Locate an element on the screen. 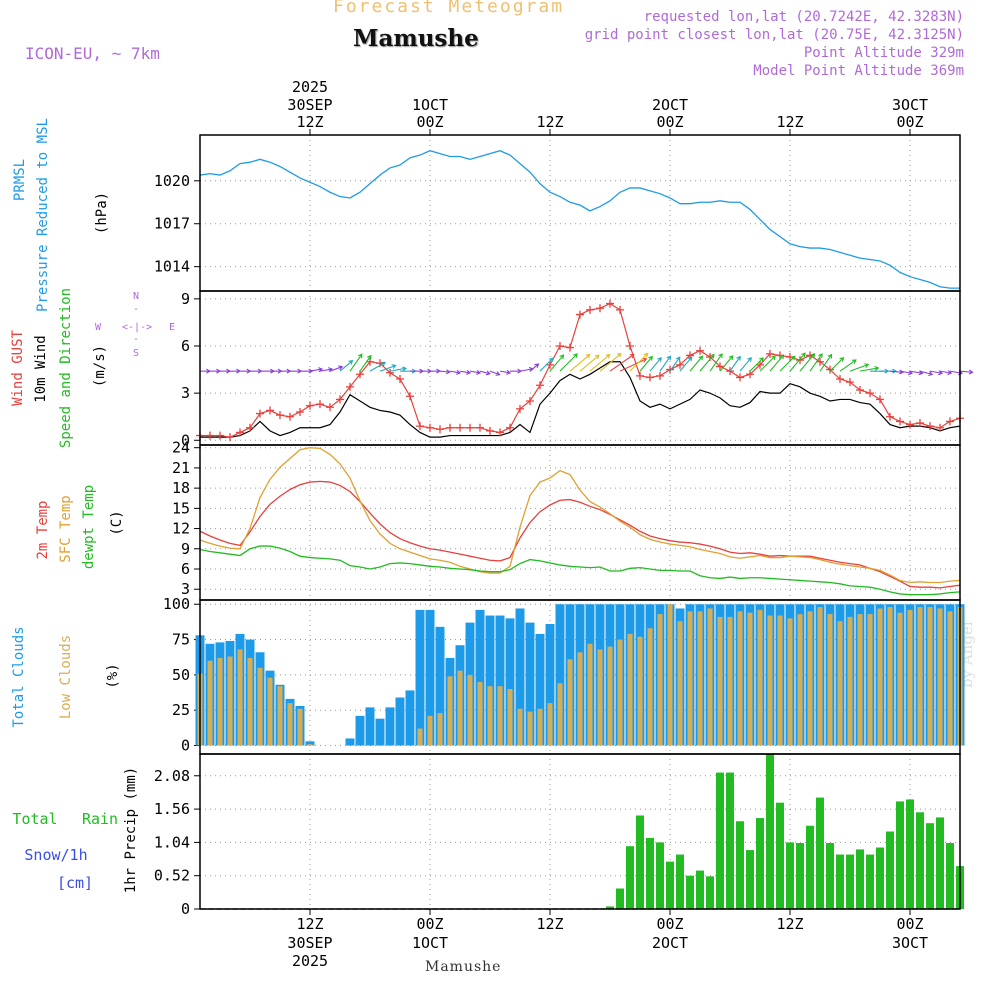 The width and height of the screenshot is (1000, 1000). top-hour-label: 12Z is located at coordinates (789, 122).